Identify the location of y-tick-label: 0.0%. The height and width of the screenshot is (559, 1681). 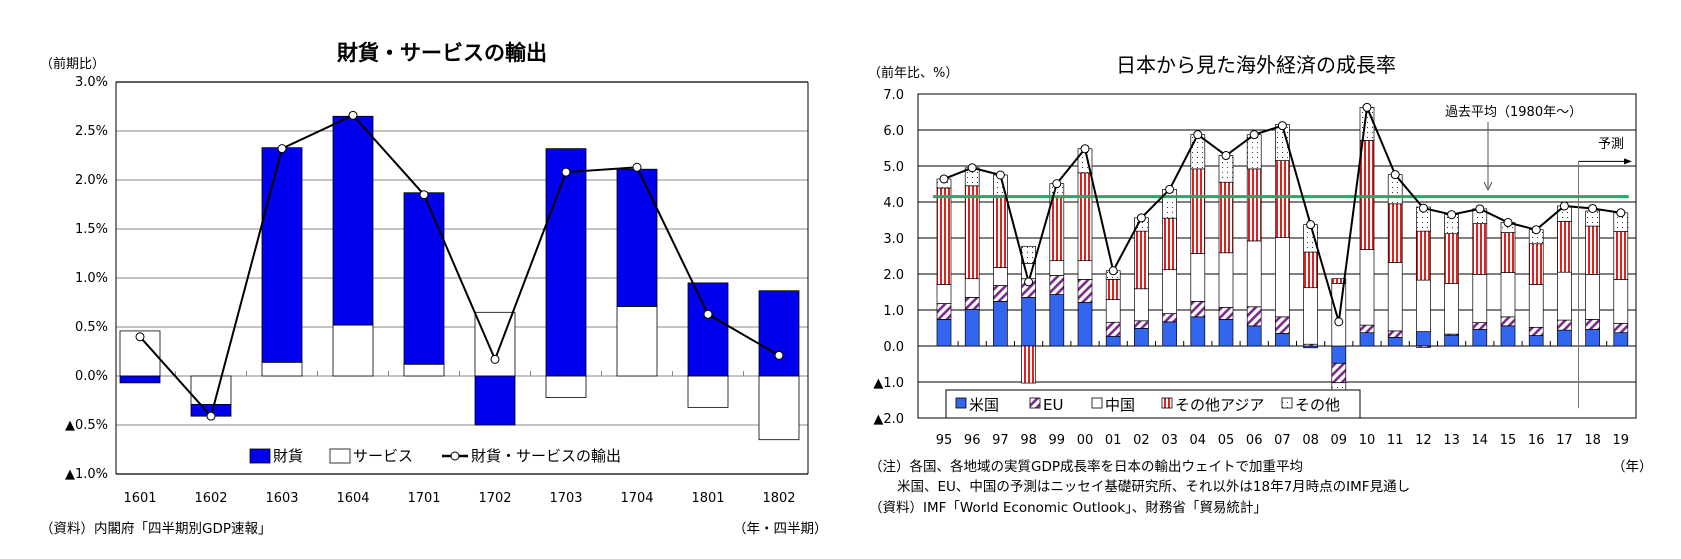
(91, 376).